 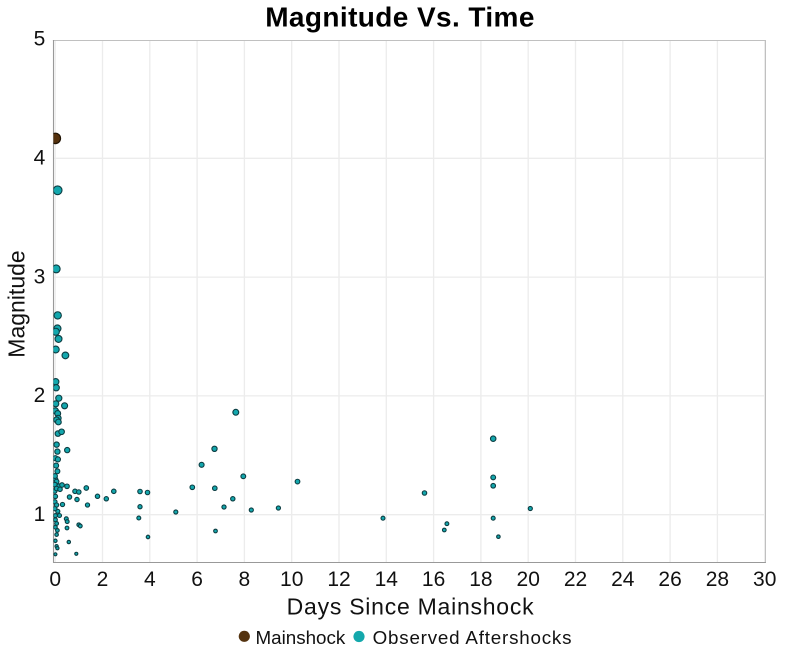 What do you see at coordinates (245, 579) in the screenshot?
I see `svg-text: 8` at bounding box center [245, 579].